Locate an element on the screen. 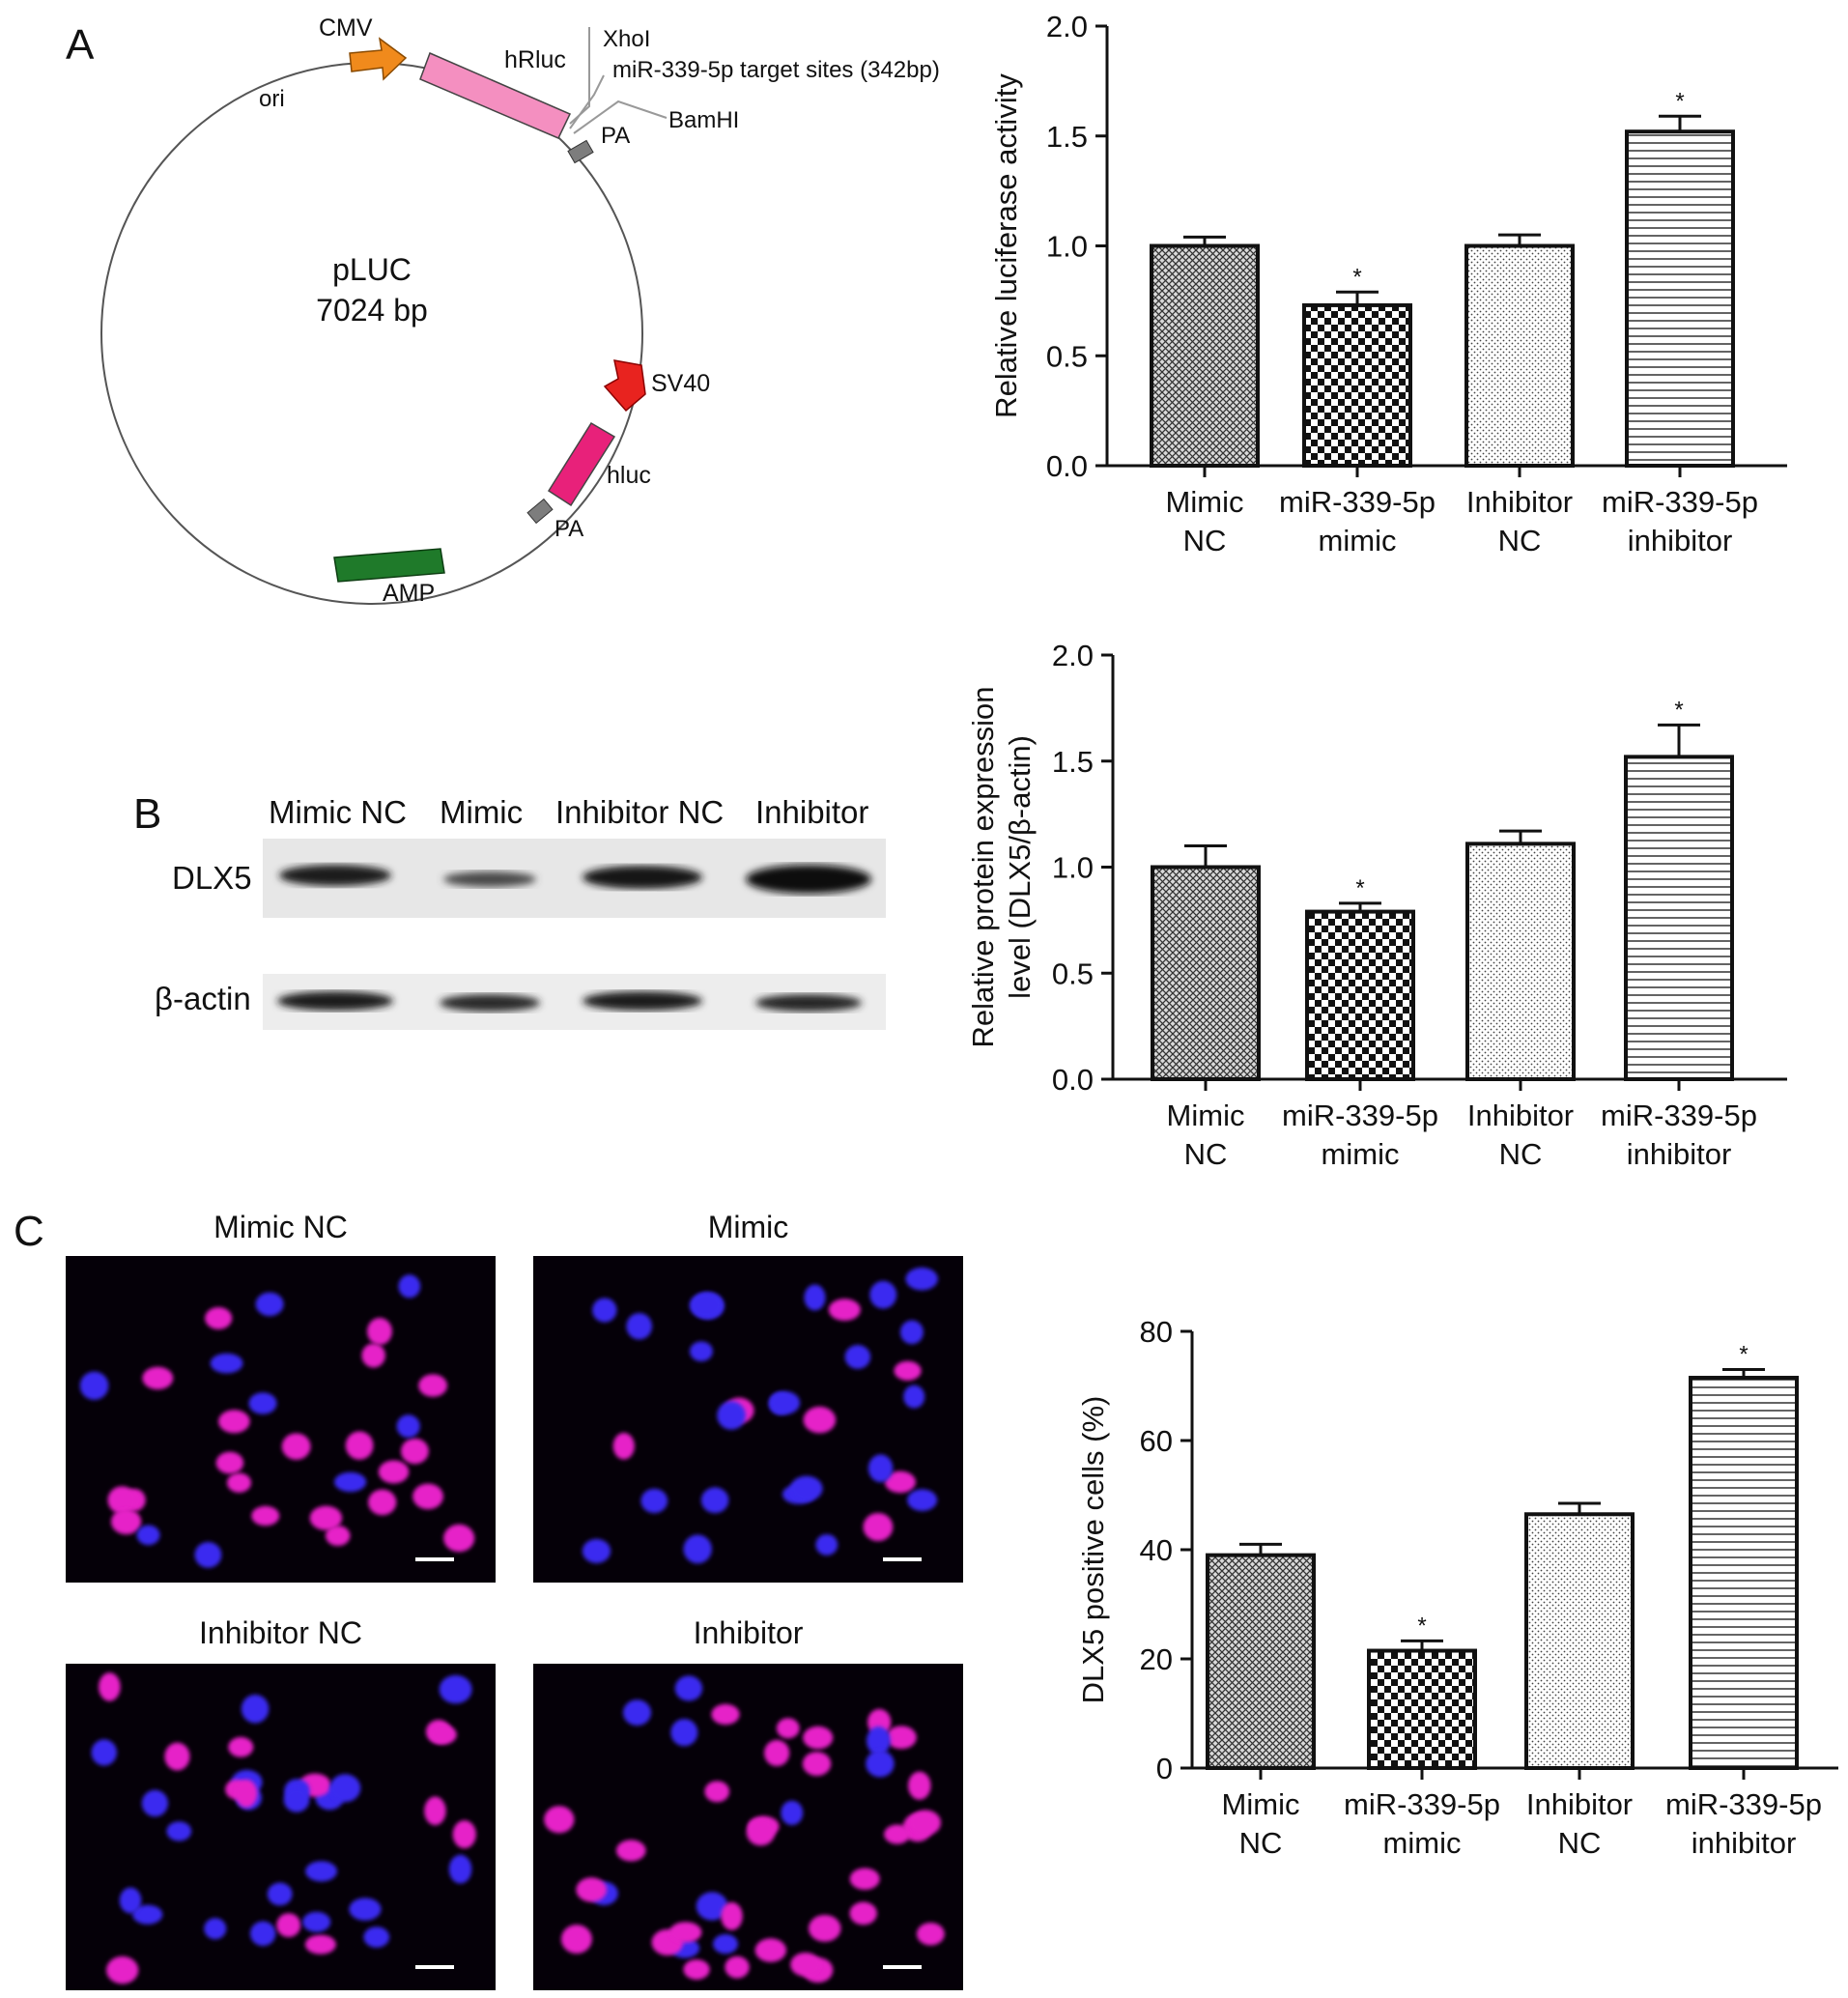 This screenshot has height=1998, width=1848. y-tick-label: 20 is located at coordinates (1156, 1659).